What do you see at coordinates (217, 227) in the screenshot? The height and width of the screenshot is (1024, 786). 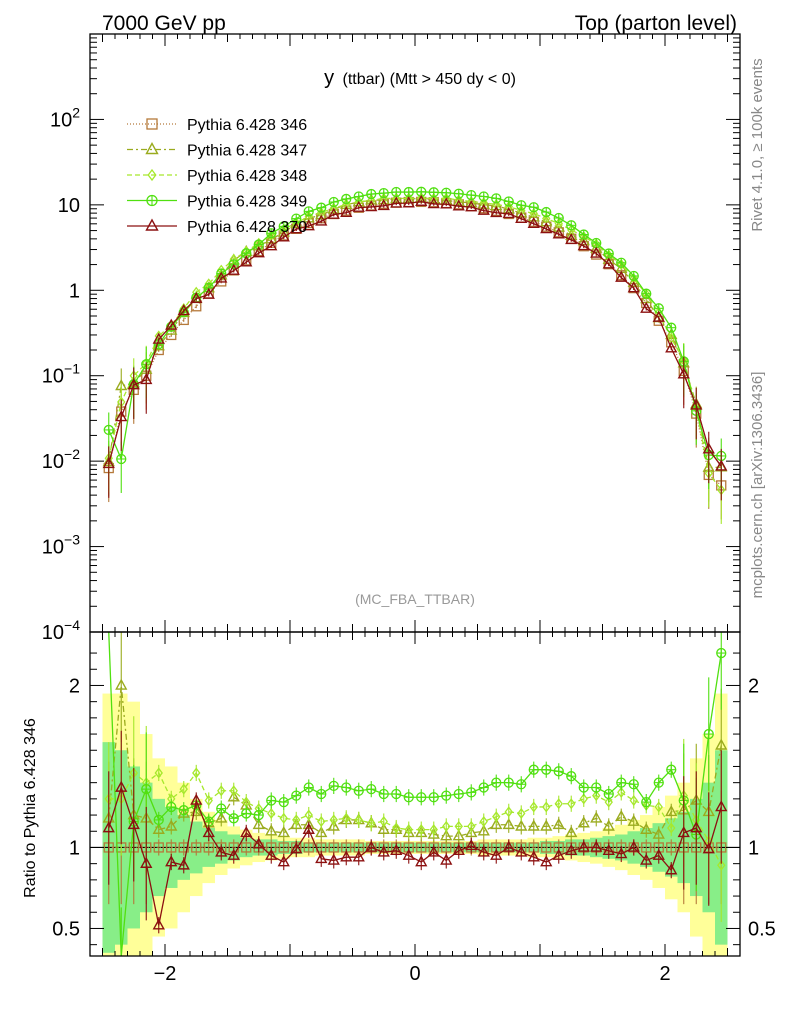 I see `legend-entry-4: Pythia 6.428 370` at bounding box center [217, 227].